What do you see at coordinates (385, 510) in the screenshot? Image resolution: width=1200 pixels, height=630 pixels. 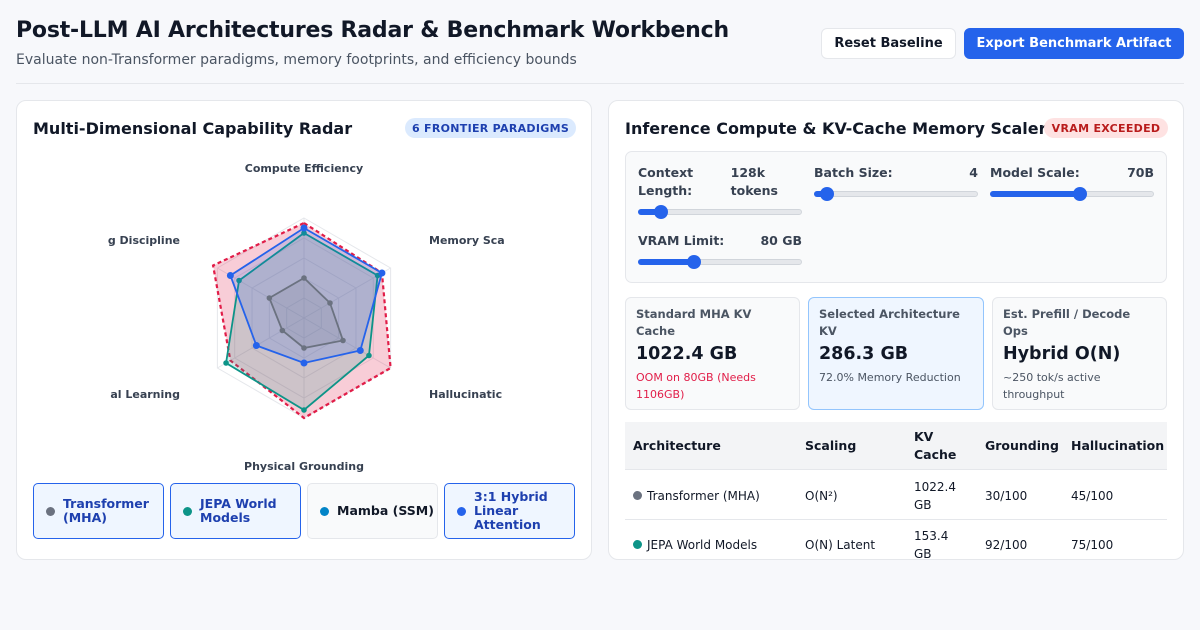 I see `legend-label: Mamba (SSM)` at bounding box center [385, 510].